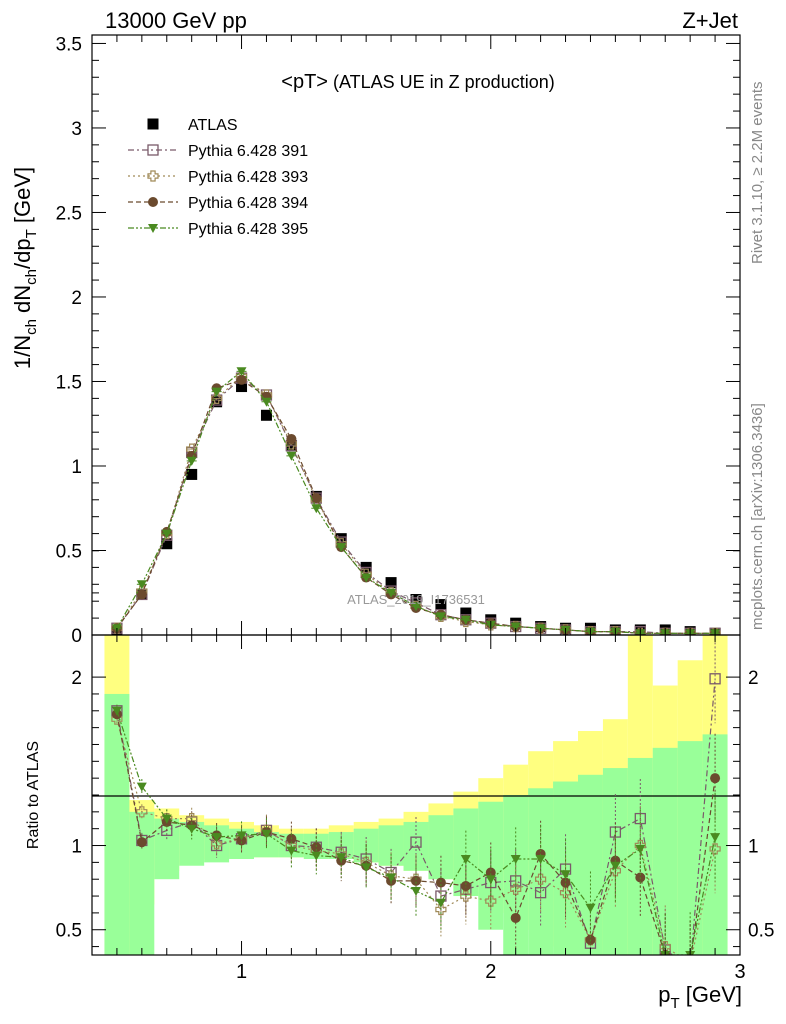  What do you see at coordinates (304, 82) in the screenshot?
I see `plot-title-main: <pT>` at bounding box center [304, 82].